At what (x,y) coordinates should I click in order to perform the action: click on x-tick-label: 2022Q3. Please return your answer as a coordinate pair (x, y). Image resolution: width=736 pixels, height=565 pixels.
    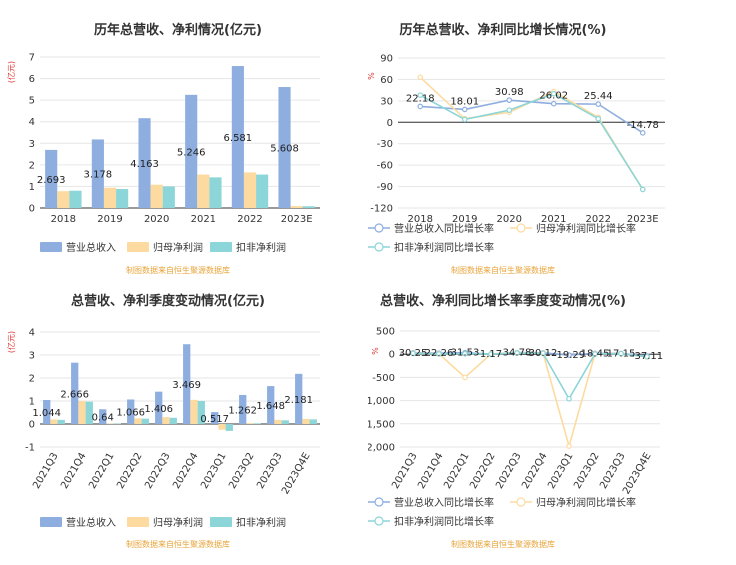
    Looking at the image, I should click on (508, 471).